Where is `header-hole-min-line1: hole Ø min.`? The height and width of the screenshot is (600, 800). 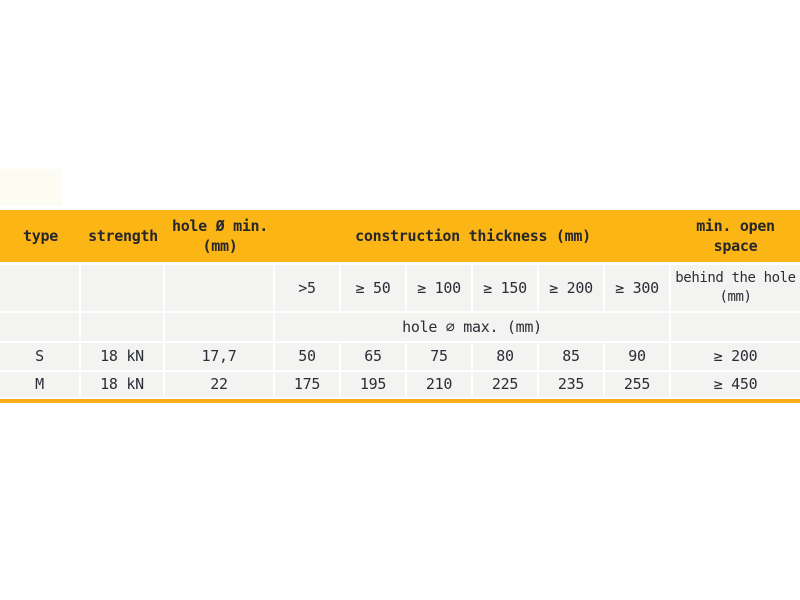
header-hole-min-line1: hole Ø min. is located at coordinates (220, 225).